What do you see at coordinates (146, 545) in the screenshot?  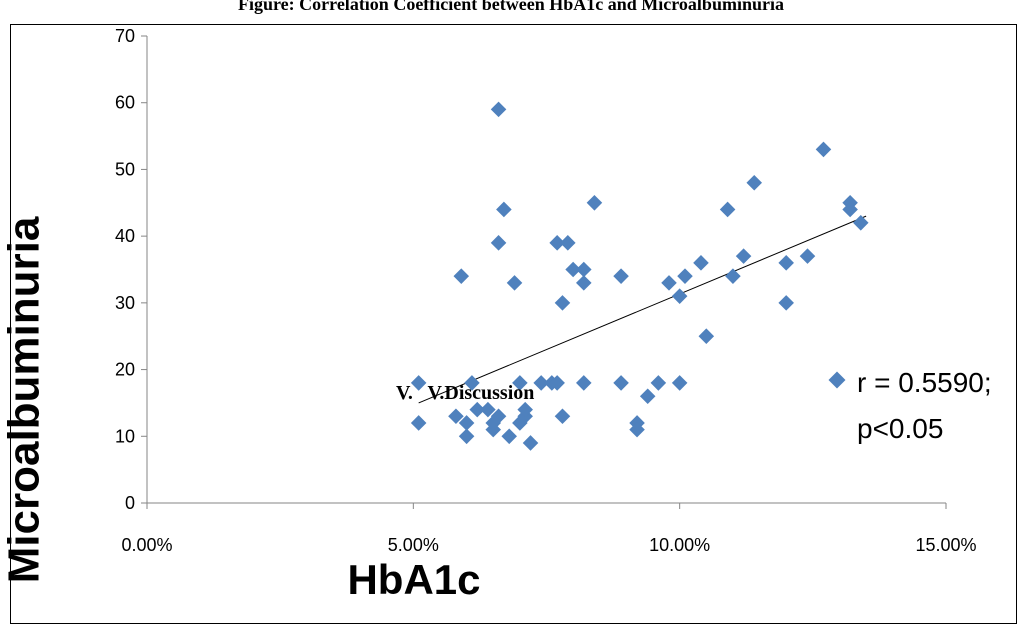 I see `x-tick-label: 0.00%` at bounding box center [146, 545].